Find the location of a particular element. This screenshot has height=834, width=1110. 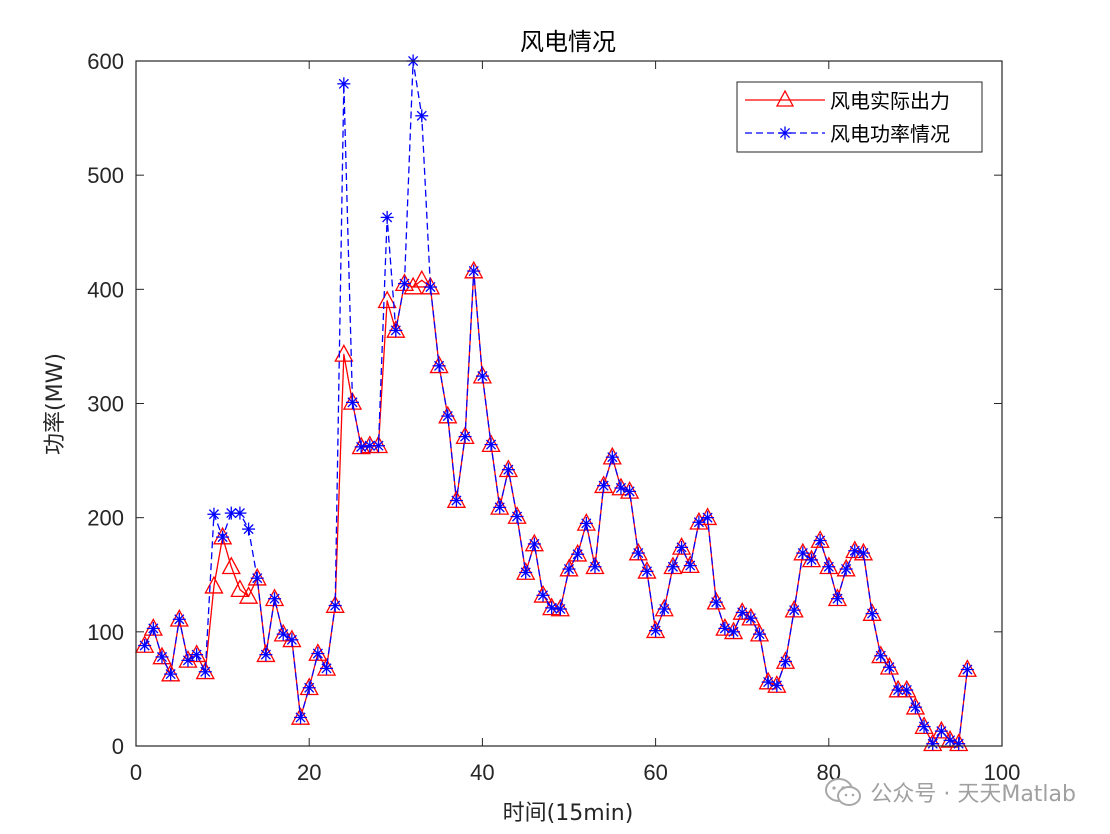

x-axis-label: 时间(15min) is located at coordinates (568, 813).